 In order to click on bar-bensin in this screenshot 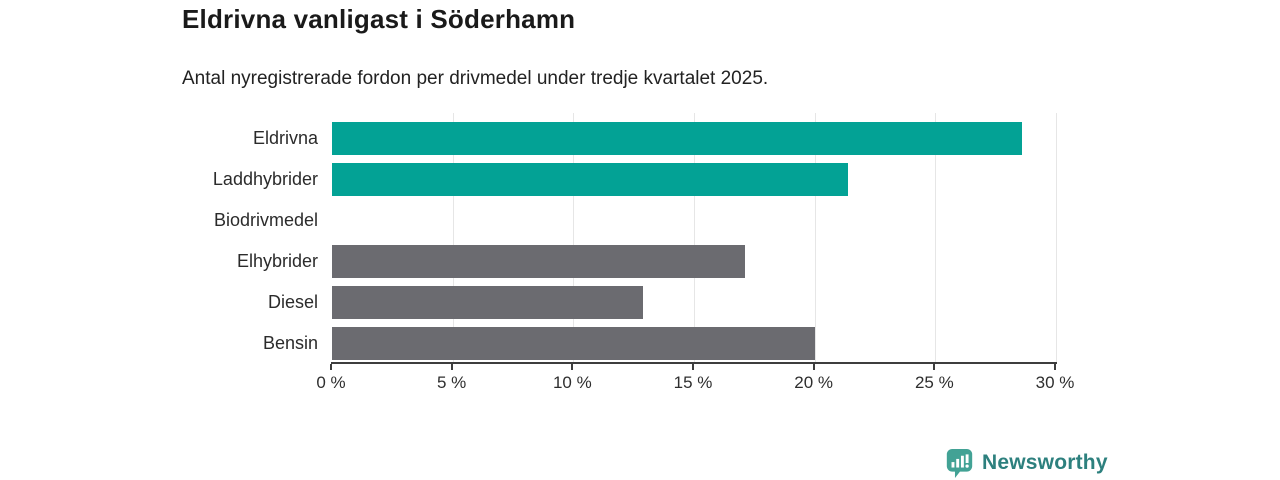, I will do `click(573, 343)`.